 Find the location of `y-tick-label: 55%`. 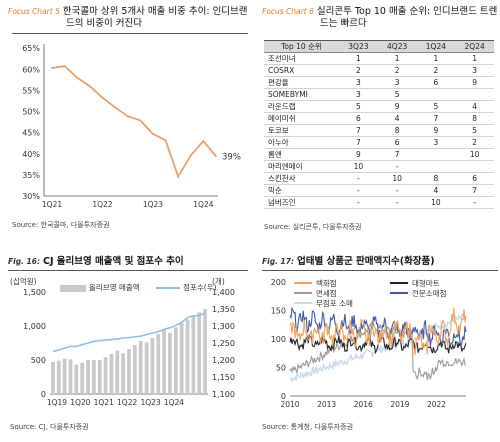

y-tick-label: 55% is located at coordinates (31, 90).